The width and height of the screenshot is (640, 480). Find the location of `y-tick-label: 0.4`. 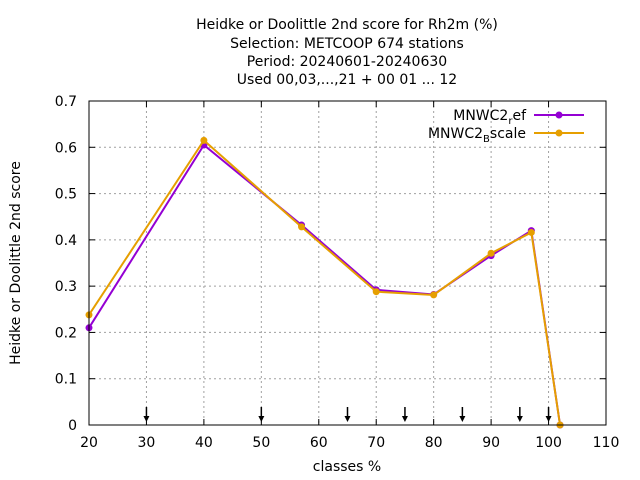

y-tick-label: 0.4 is located at coordinates (66, 241).